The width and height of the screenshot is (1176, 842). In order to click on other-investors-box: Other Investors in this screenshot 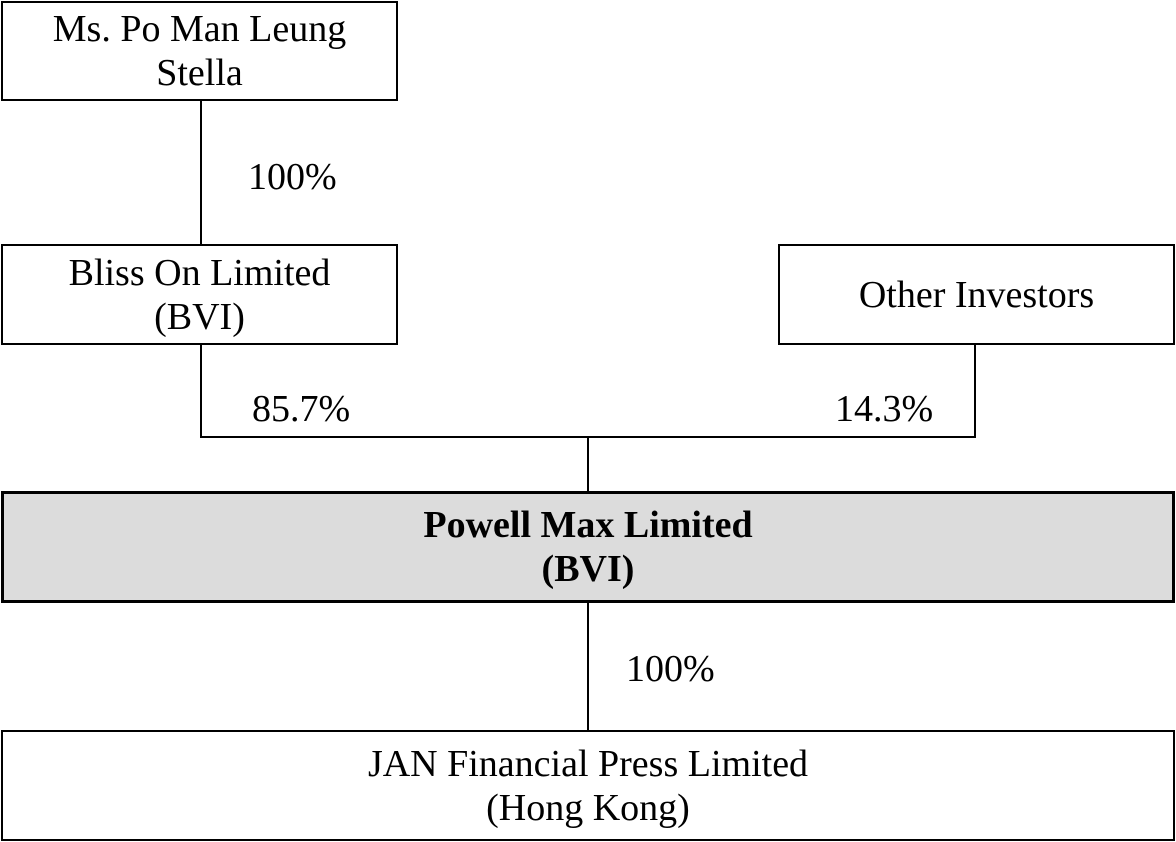, I will do `click(976, 294)`.